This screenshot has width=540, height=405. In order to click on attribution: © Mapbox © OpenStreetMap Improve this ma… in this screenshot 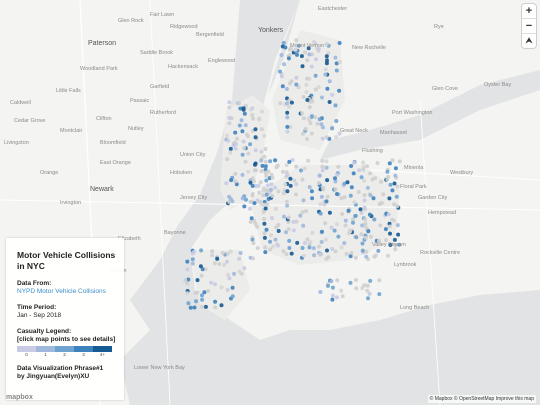, I will do `click(481, 399)`.